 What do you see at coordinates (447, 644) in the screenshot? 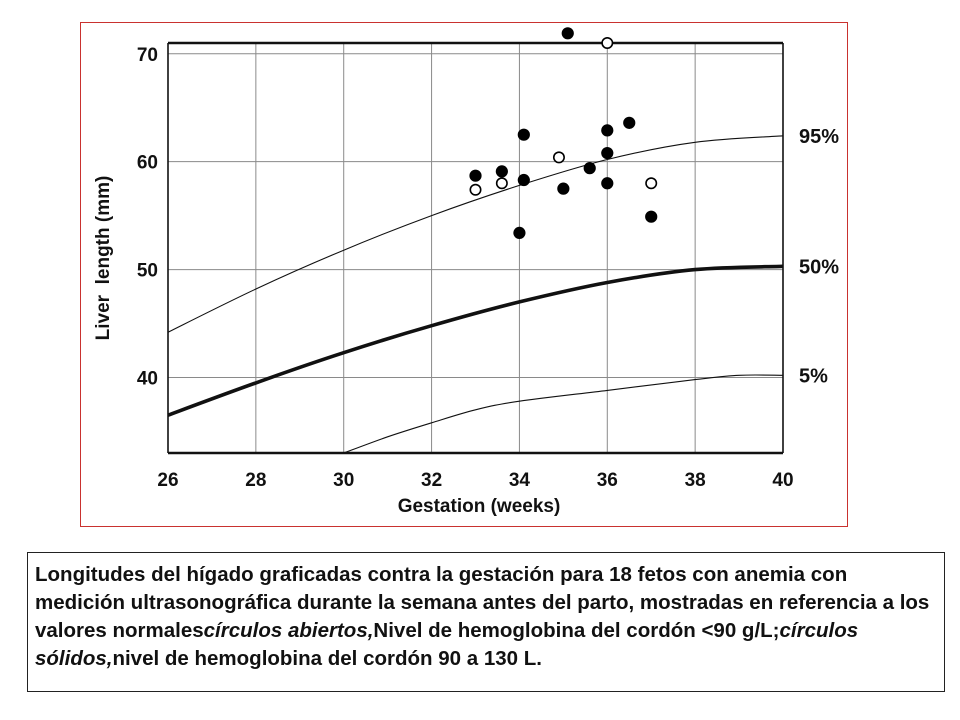
I see `caption-solid-circles: círculos sólidos,` at bounding box center [447, 644].